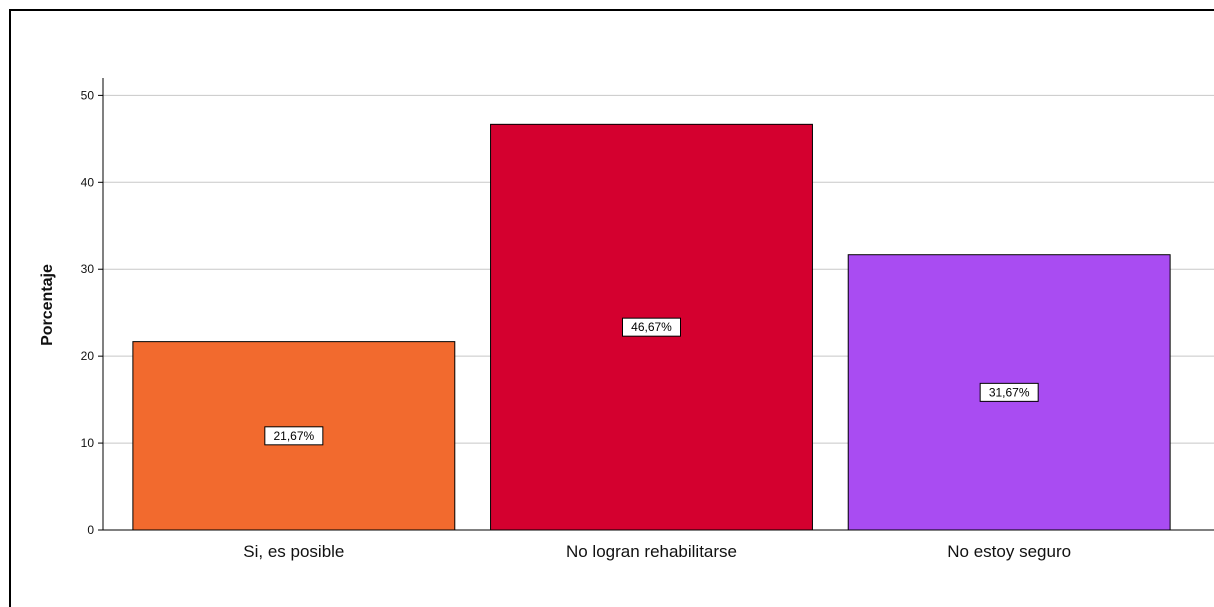 This screenshot has height=607, width=1214. What do you see at coordinates (651, 381) in the screenshot?
I see `data-labels: 21,67% 46,67% 31,67%` at bounding box center [651, 381].